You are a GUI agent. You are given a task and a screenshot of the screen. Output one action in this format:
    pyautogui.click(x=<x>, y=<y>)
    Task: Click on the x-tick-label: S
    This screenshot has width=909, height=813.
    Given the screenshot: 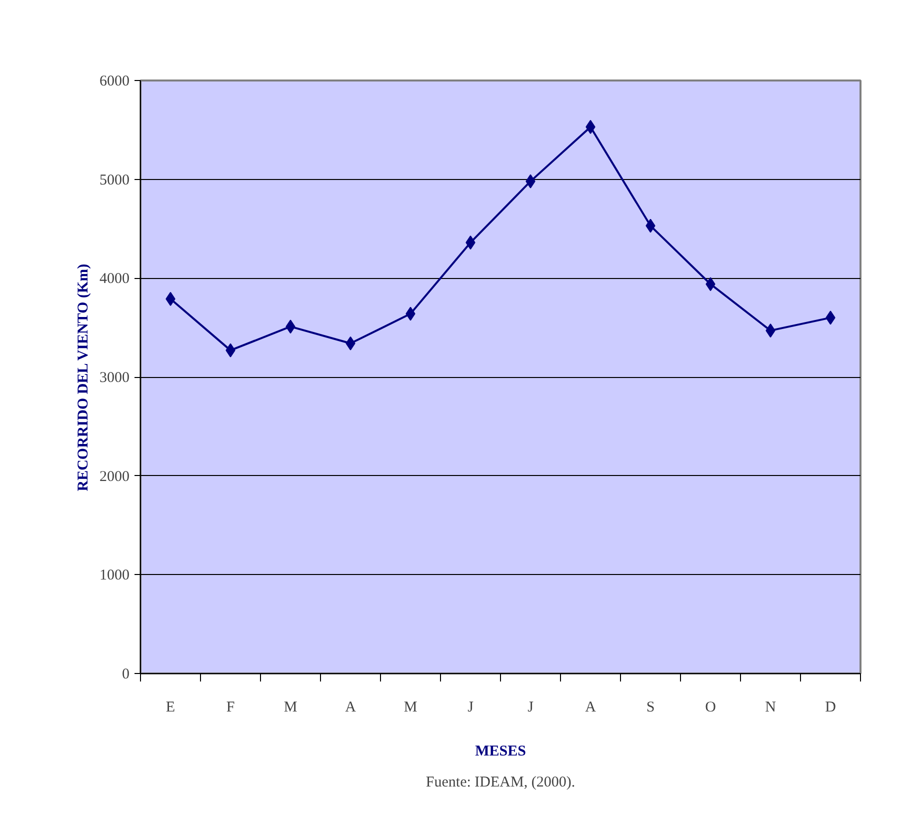 What is the action you would take?
    pyautogui.click(x=650, y=708)
    